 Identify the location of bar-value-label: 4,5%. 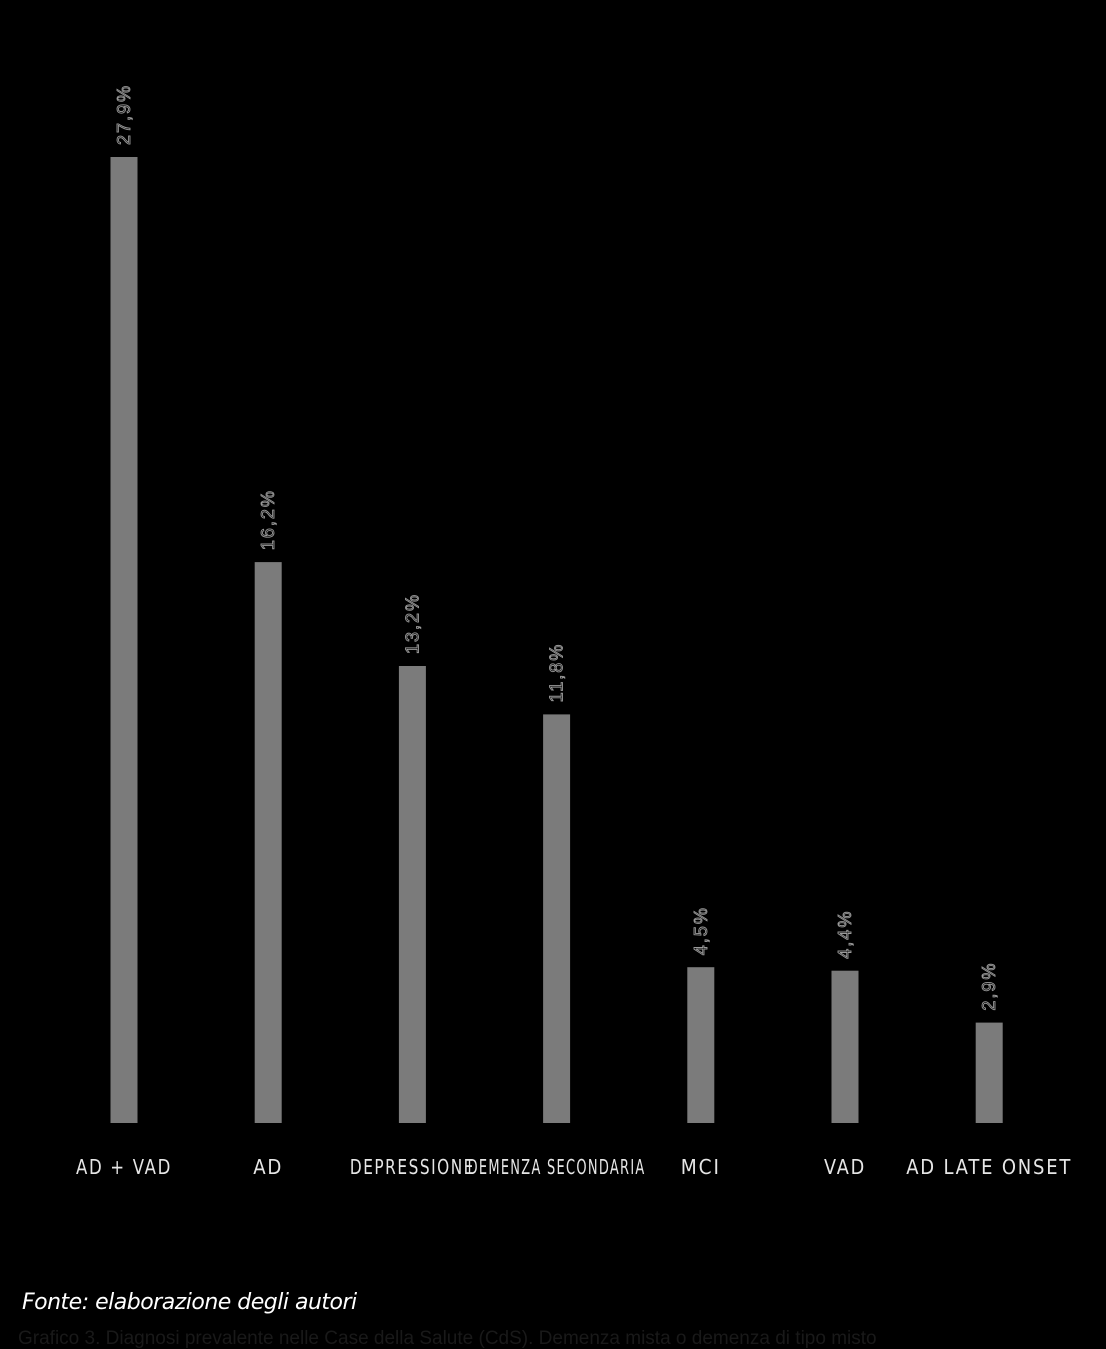
(701, 930).